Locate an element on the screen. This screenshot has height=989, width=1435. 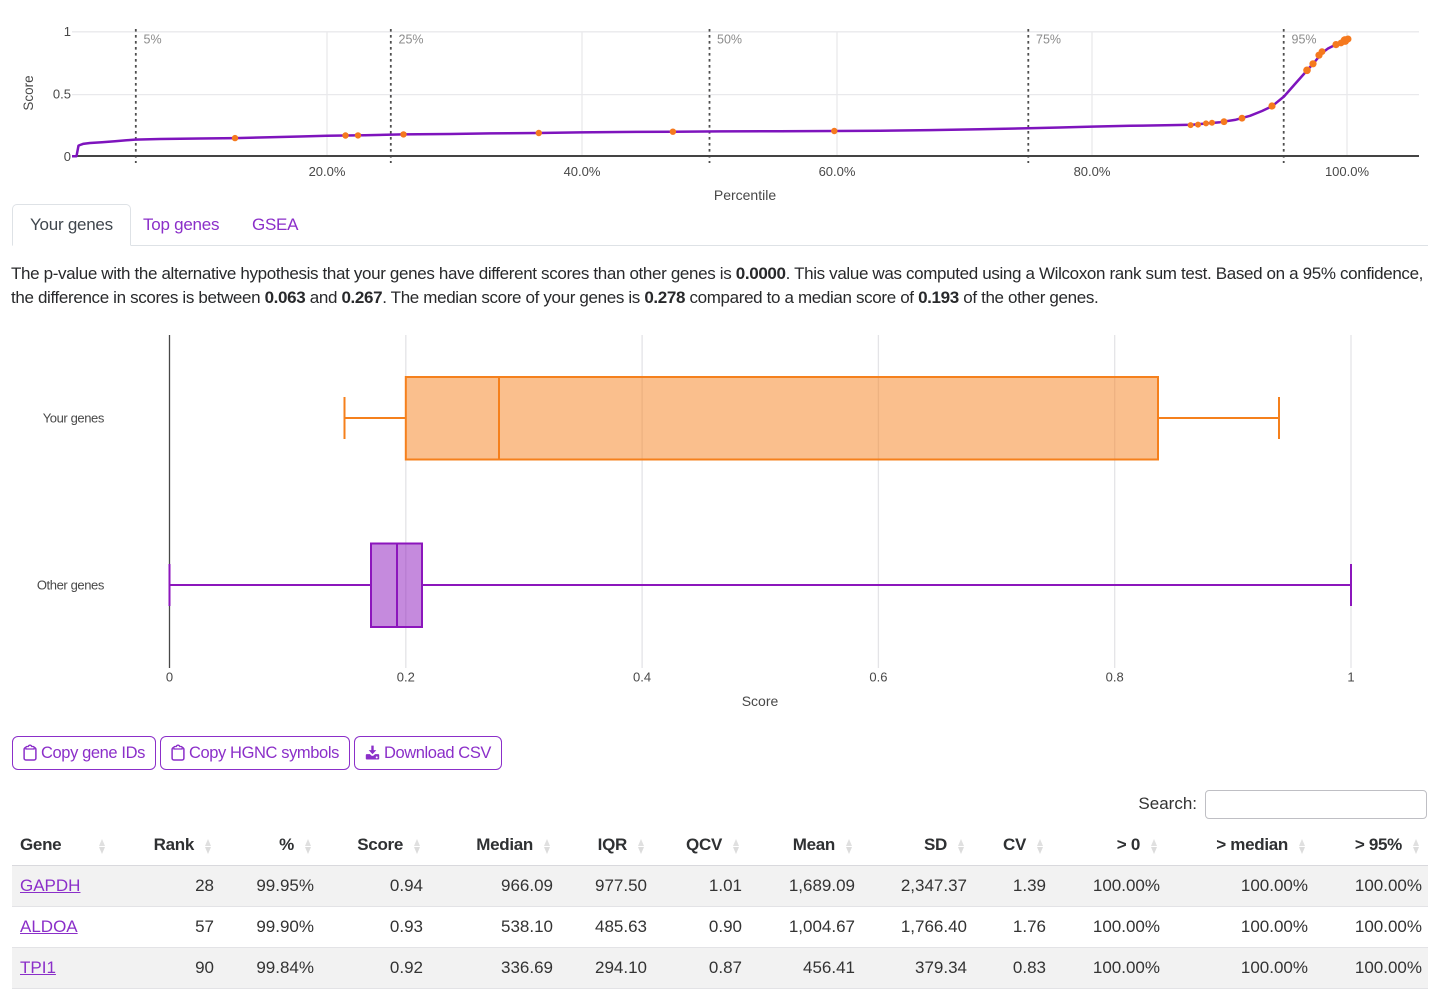
svg-text: 0.8 is located at coordinates (1115, 677).